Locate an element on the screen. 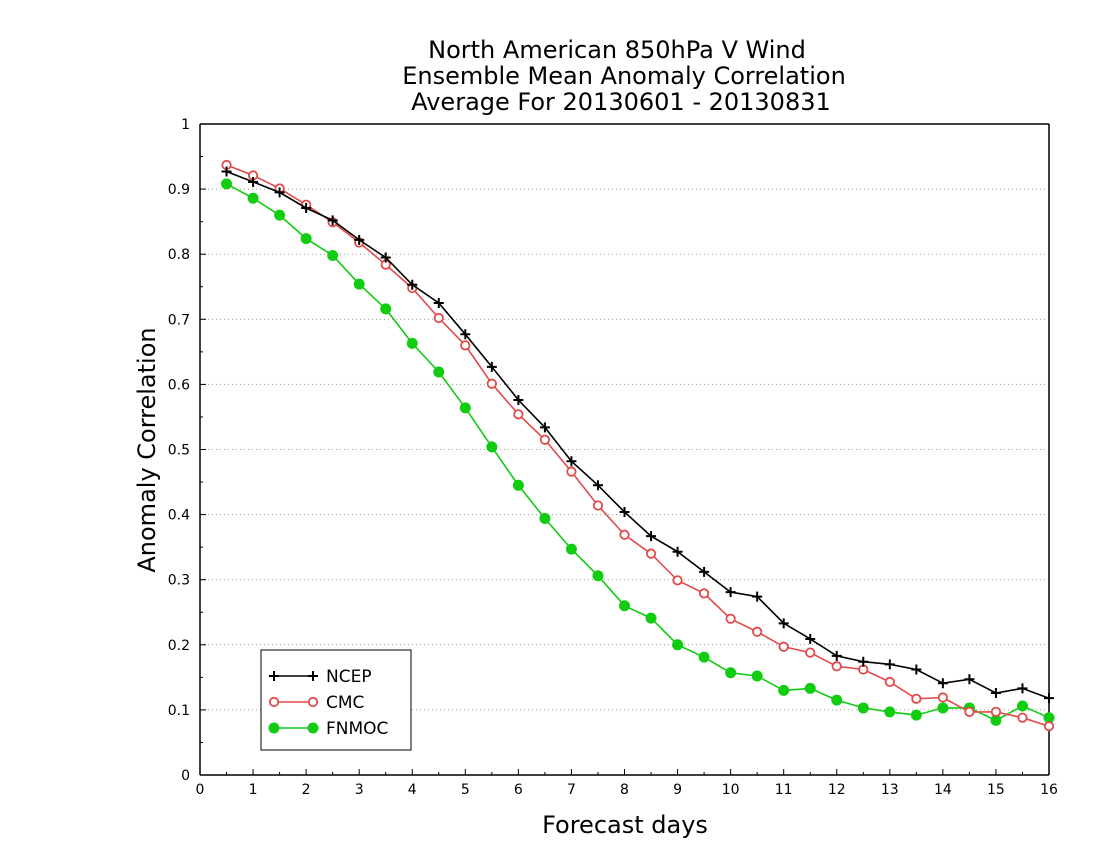  y-tick-label: 0.9 is located at coordinates (179, 190).